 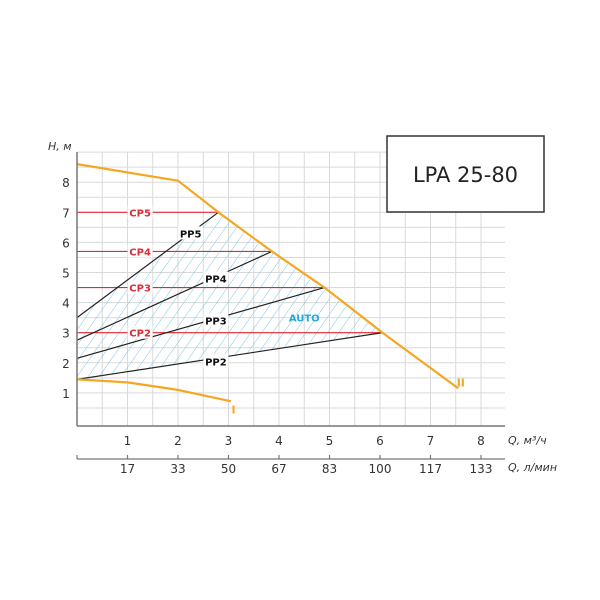 What do you see at coordinates (304, 319) in the screenshot?
I see `label-auto: AUTO` at bounding box center [304, 319].